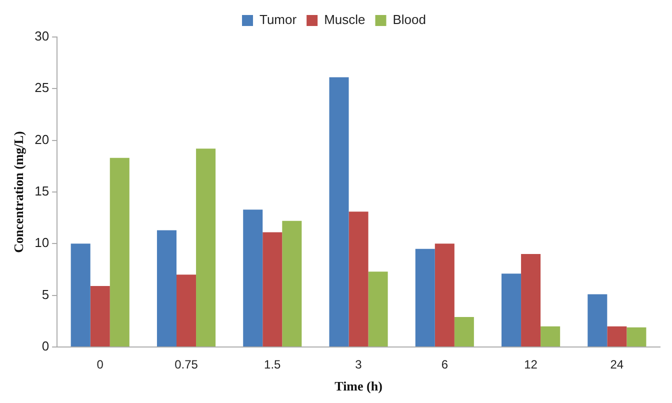  Describe the element at coordinates (42, 36) in the screenshot. I see `y-tick-label: 30` at that location.